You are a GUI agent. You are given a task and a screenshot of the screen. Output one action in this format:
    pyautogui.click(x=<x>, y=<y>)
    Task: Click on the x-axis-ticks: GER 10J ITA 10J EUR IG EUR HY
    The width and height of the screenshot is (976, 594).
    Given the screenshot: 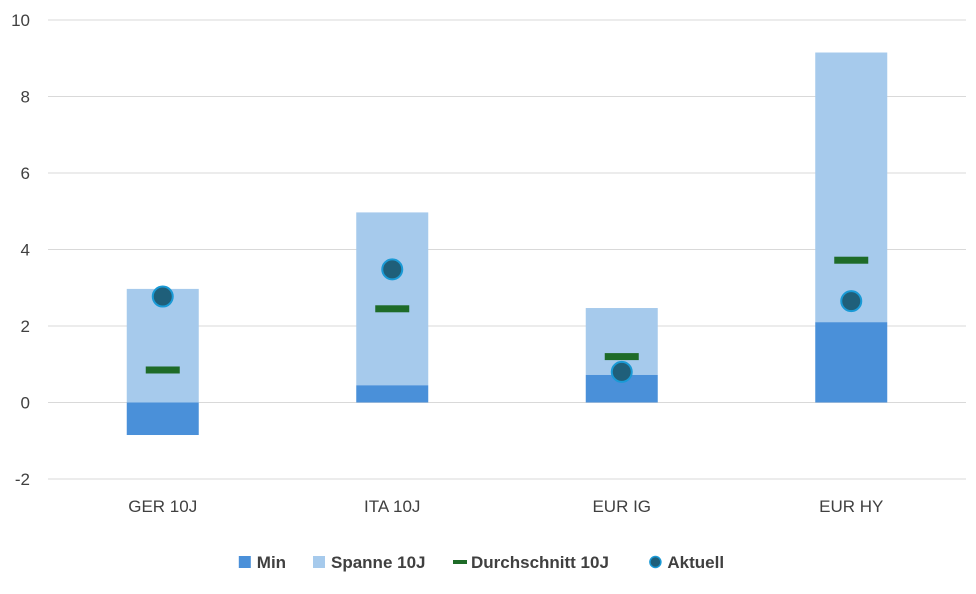 What is the action you would take?
    pyautogui.click(x=505, y=506)
    